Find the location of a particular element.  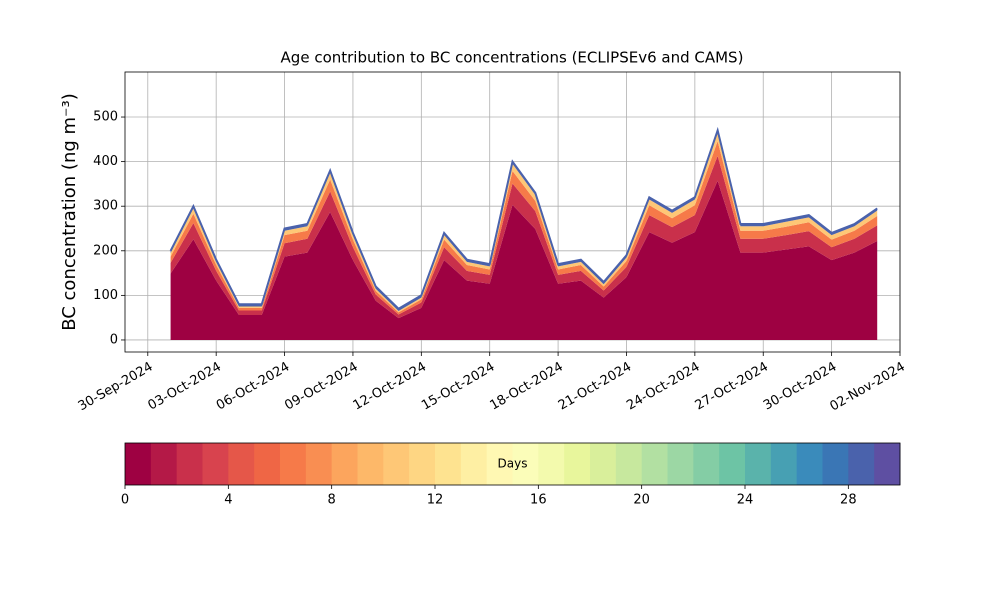

x-tick-label: 24-Oct-2024 is located at coordinates (663, 387).